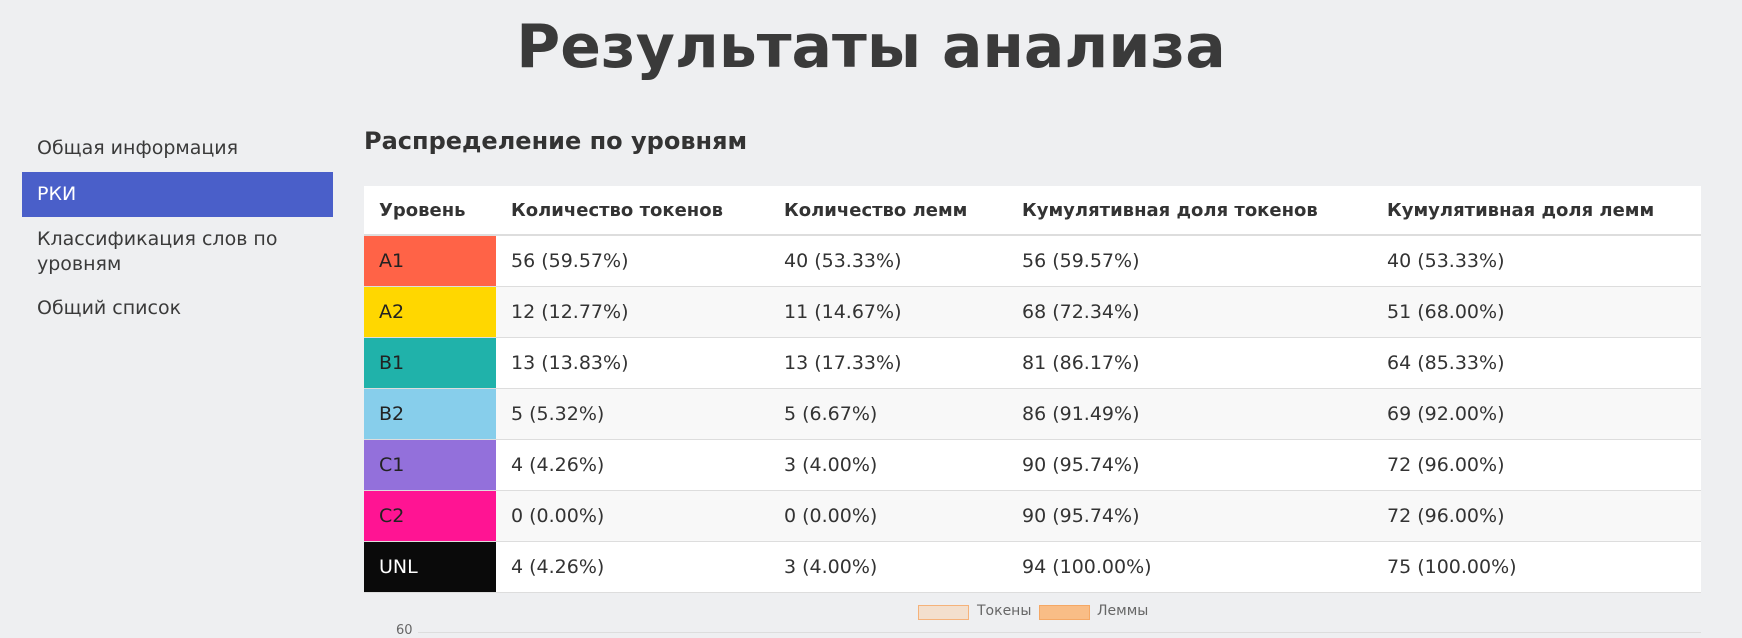 Image resolution: width=1742 pixels, height=638 pixels. Describe the element at coordinates (843, 363) in the screenshot. I see `table-cell: 13 (17.33%)` at that location.